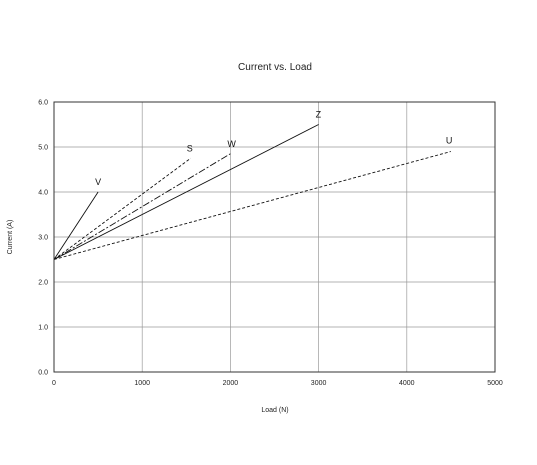  I want to click on y-axis-label: Current (A), so click(10, 237).